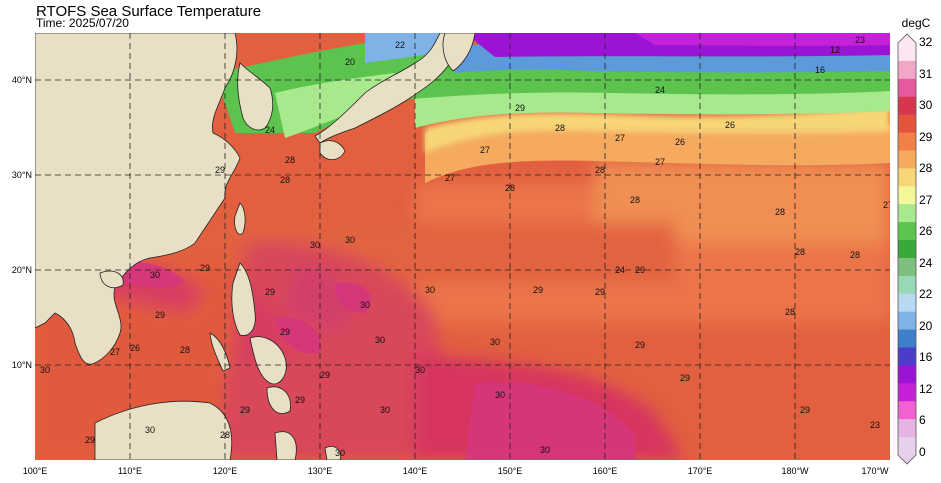  Describe the element at coordinates (320, 471) in the screenshot. I see `lon-label: 130°E` at that location.